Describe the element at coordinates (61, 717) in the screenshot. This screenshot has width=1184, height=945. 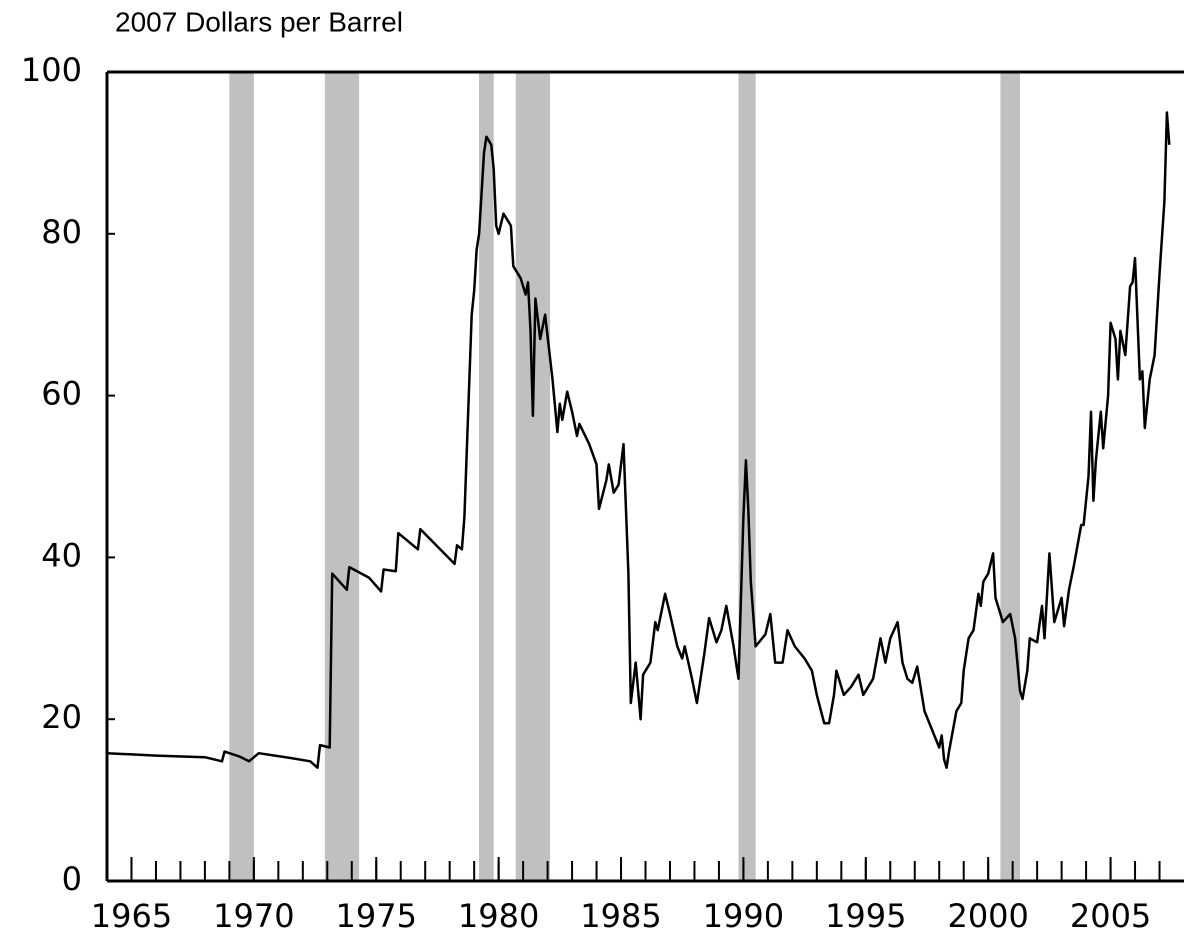
I see `y-tick-label: 20` at that location.